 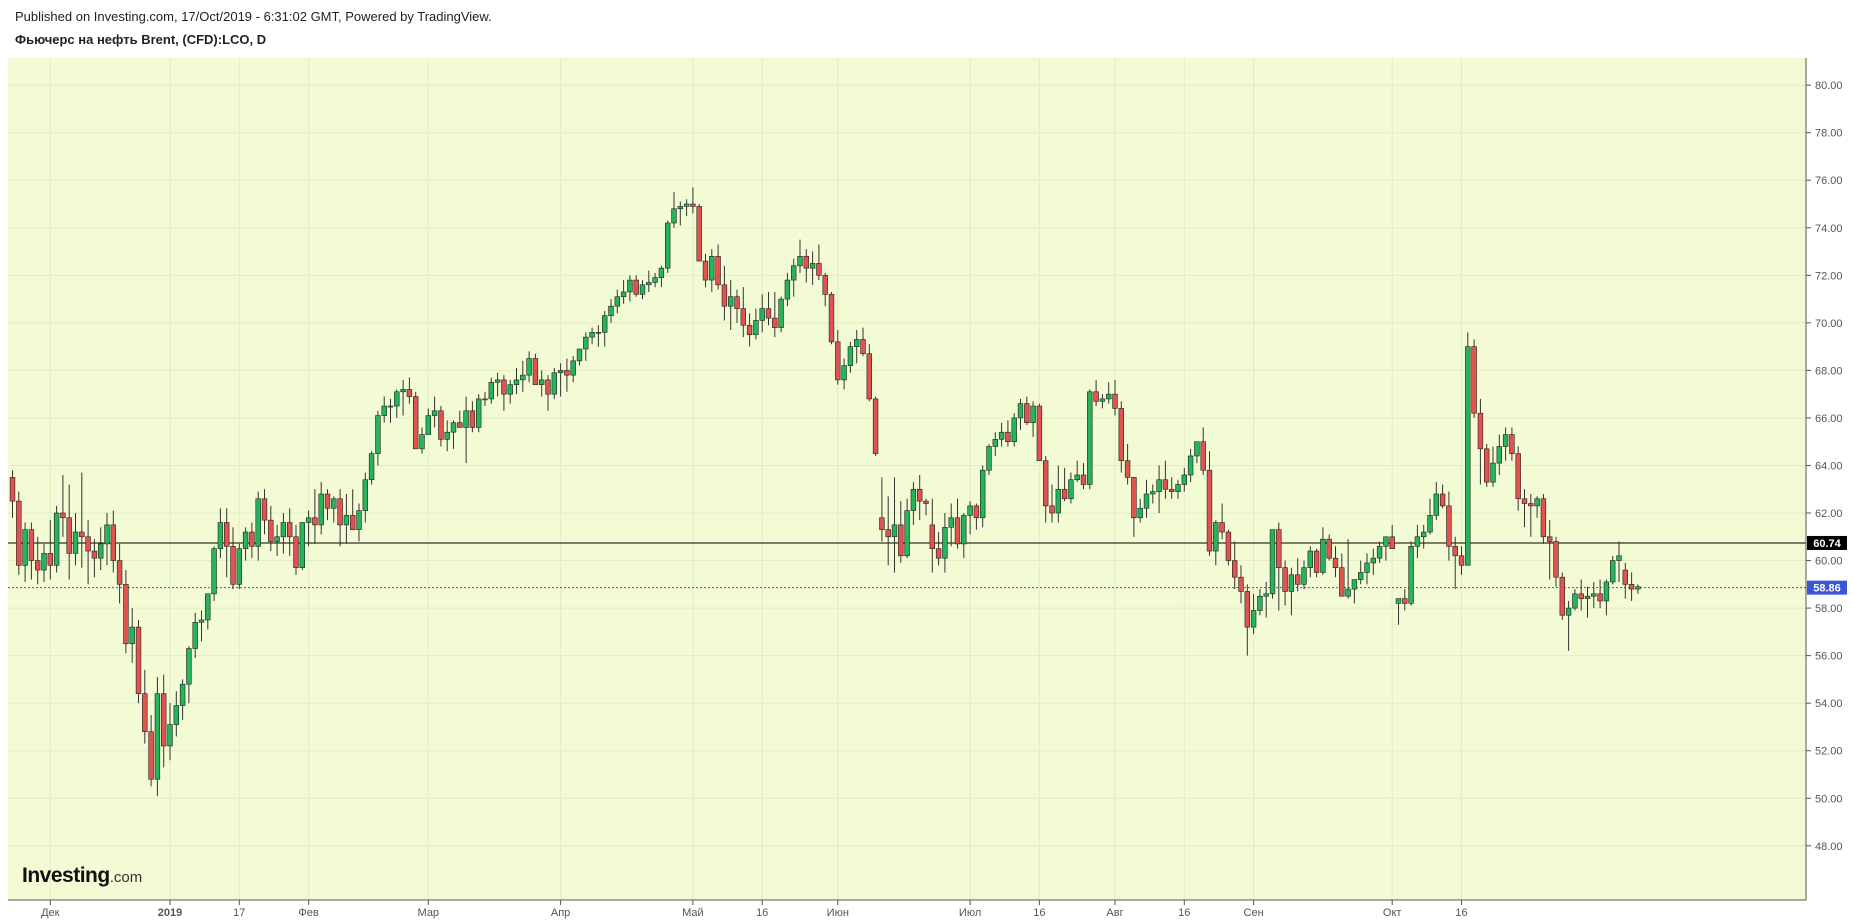 What do you see at coordinates (1829, 799) in the screenshot?
I see `y-tick-label: 50.00` at bounding box center [1829, 799].